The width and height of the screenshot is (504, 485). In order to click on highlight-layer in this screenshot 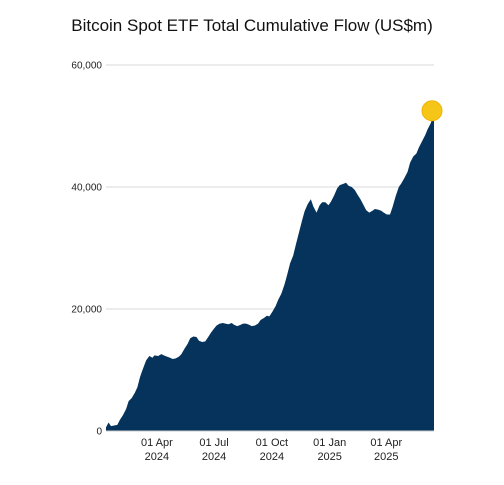, I will do `click(432, 111)`.